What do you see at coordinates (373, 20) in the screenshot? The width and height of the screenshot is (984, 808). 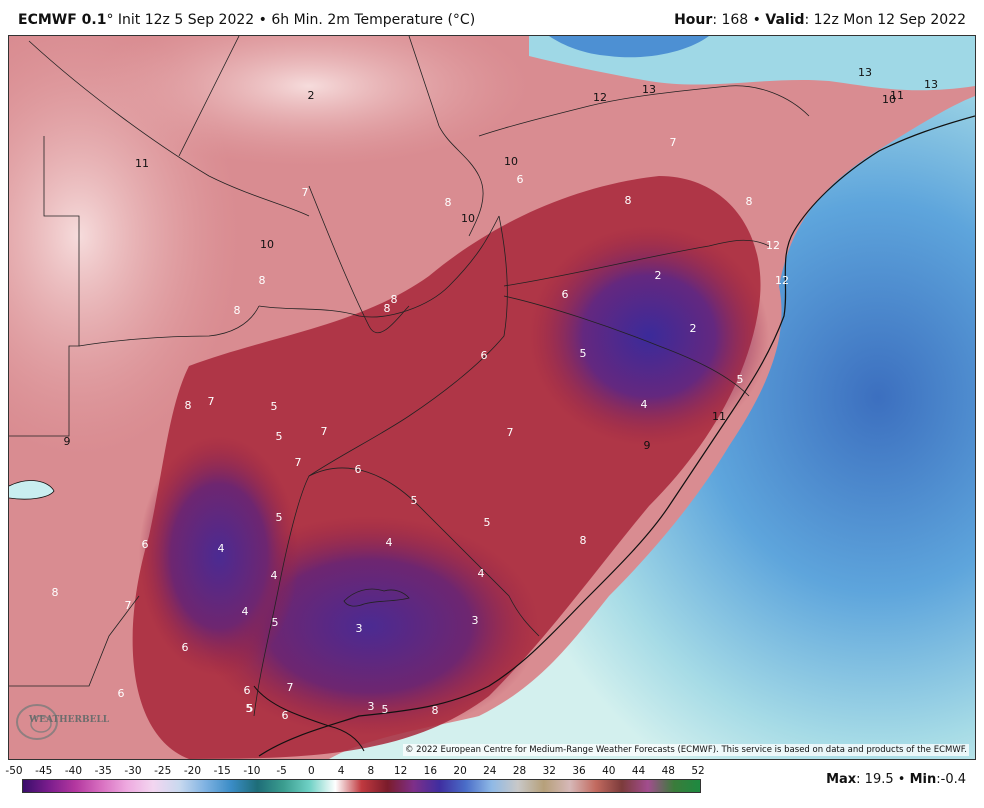 I see `product-name: 6h Min. 2m Temperature (°C)` at bounding box center [373, 20].